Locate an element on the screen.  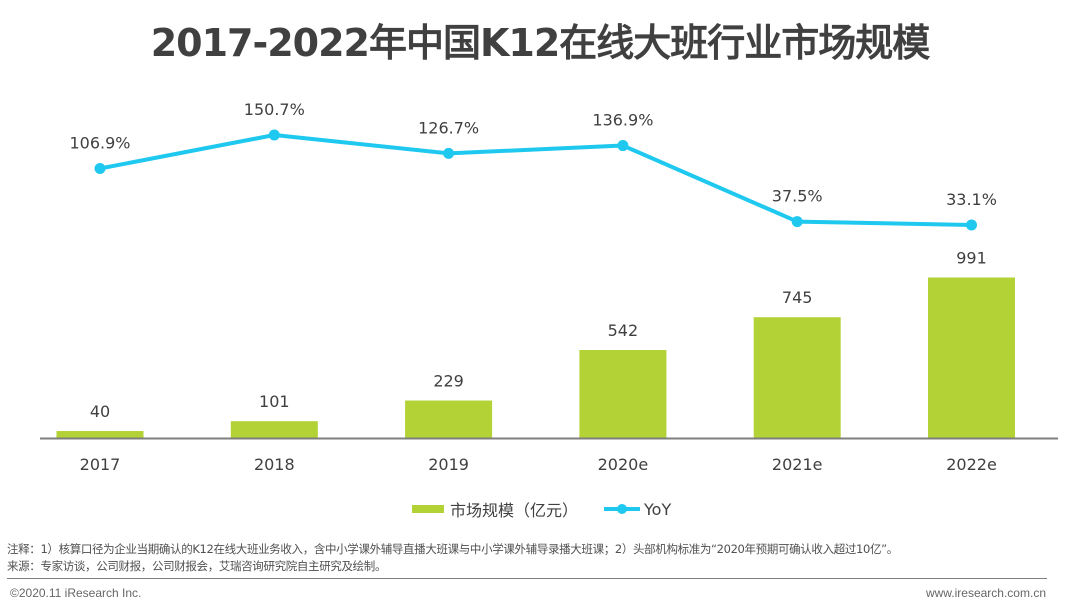
bar-2022e is located at coordinates (971, 357).